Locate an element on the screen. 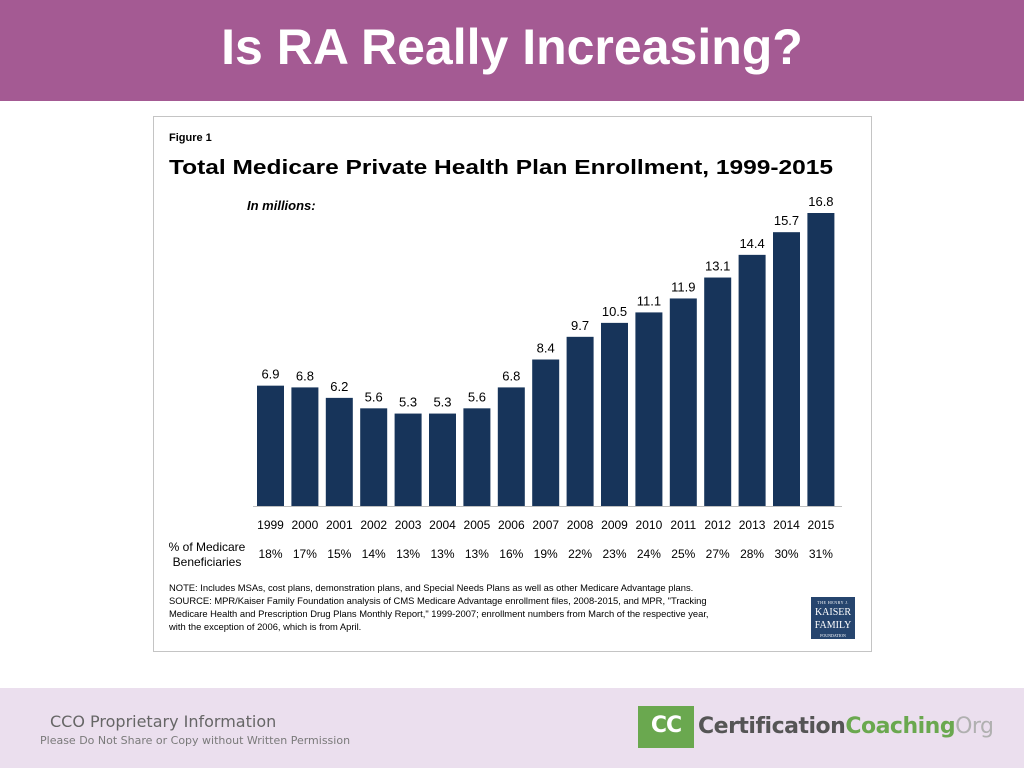 The image size is (1024, 768). pct-label-1999: 18% is located at coordinates (270, 554).